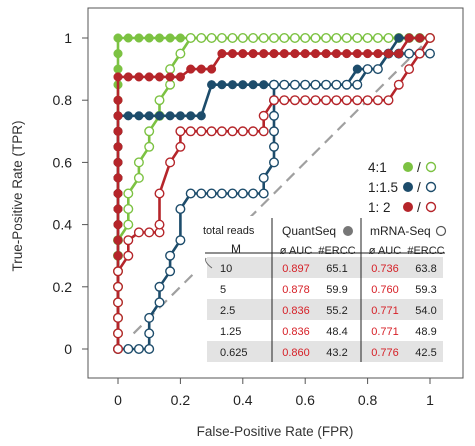 This screenshot has height=446, width=475. I want to click on y-tick-label: 0.2, so click(63, 287).